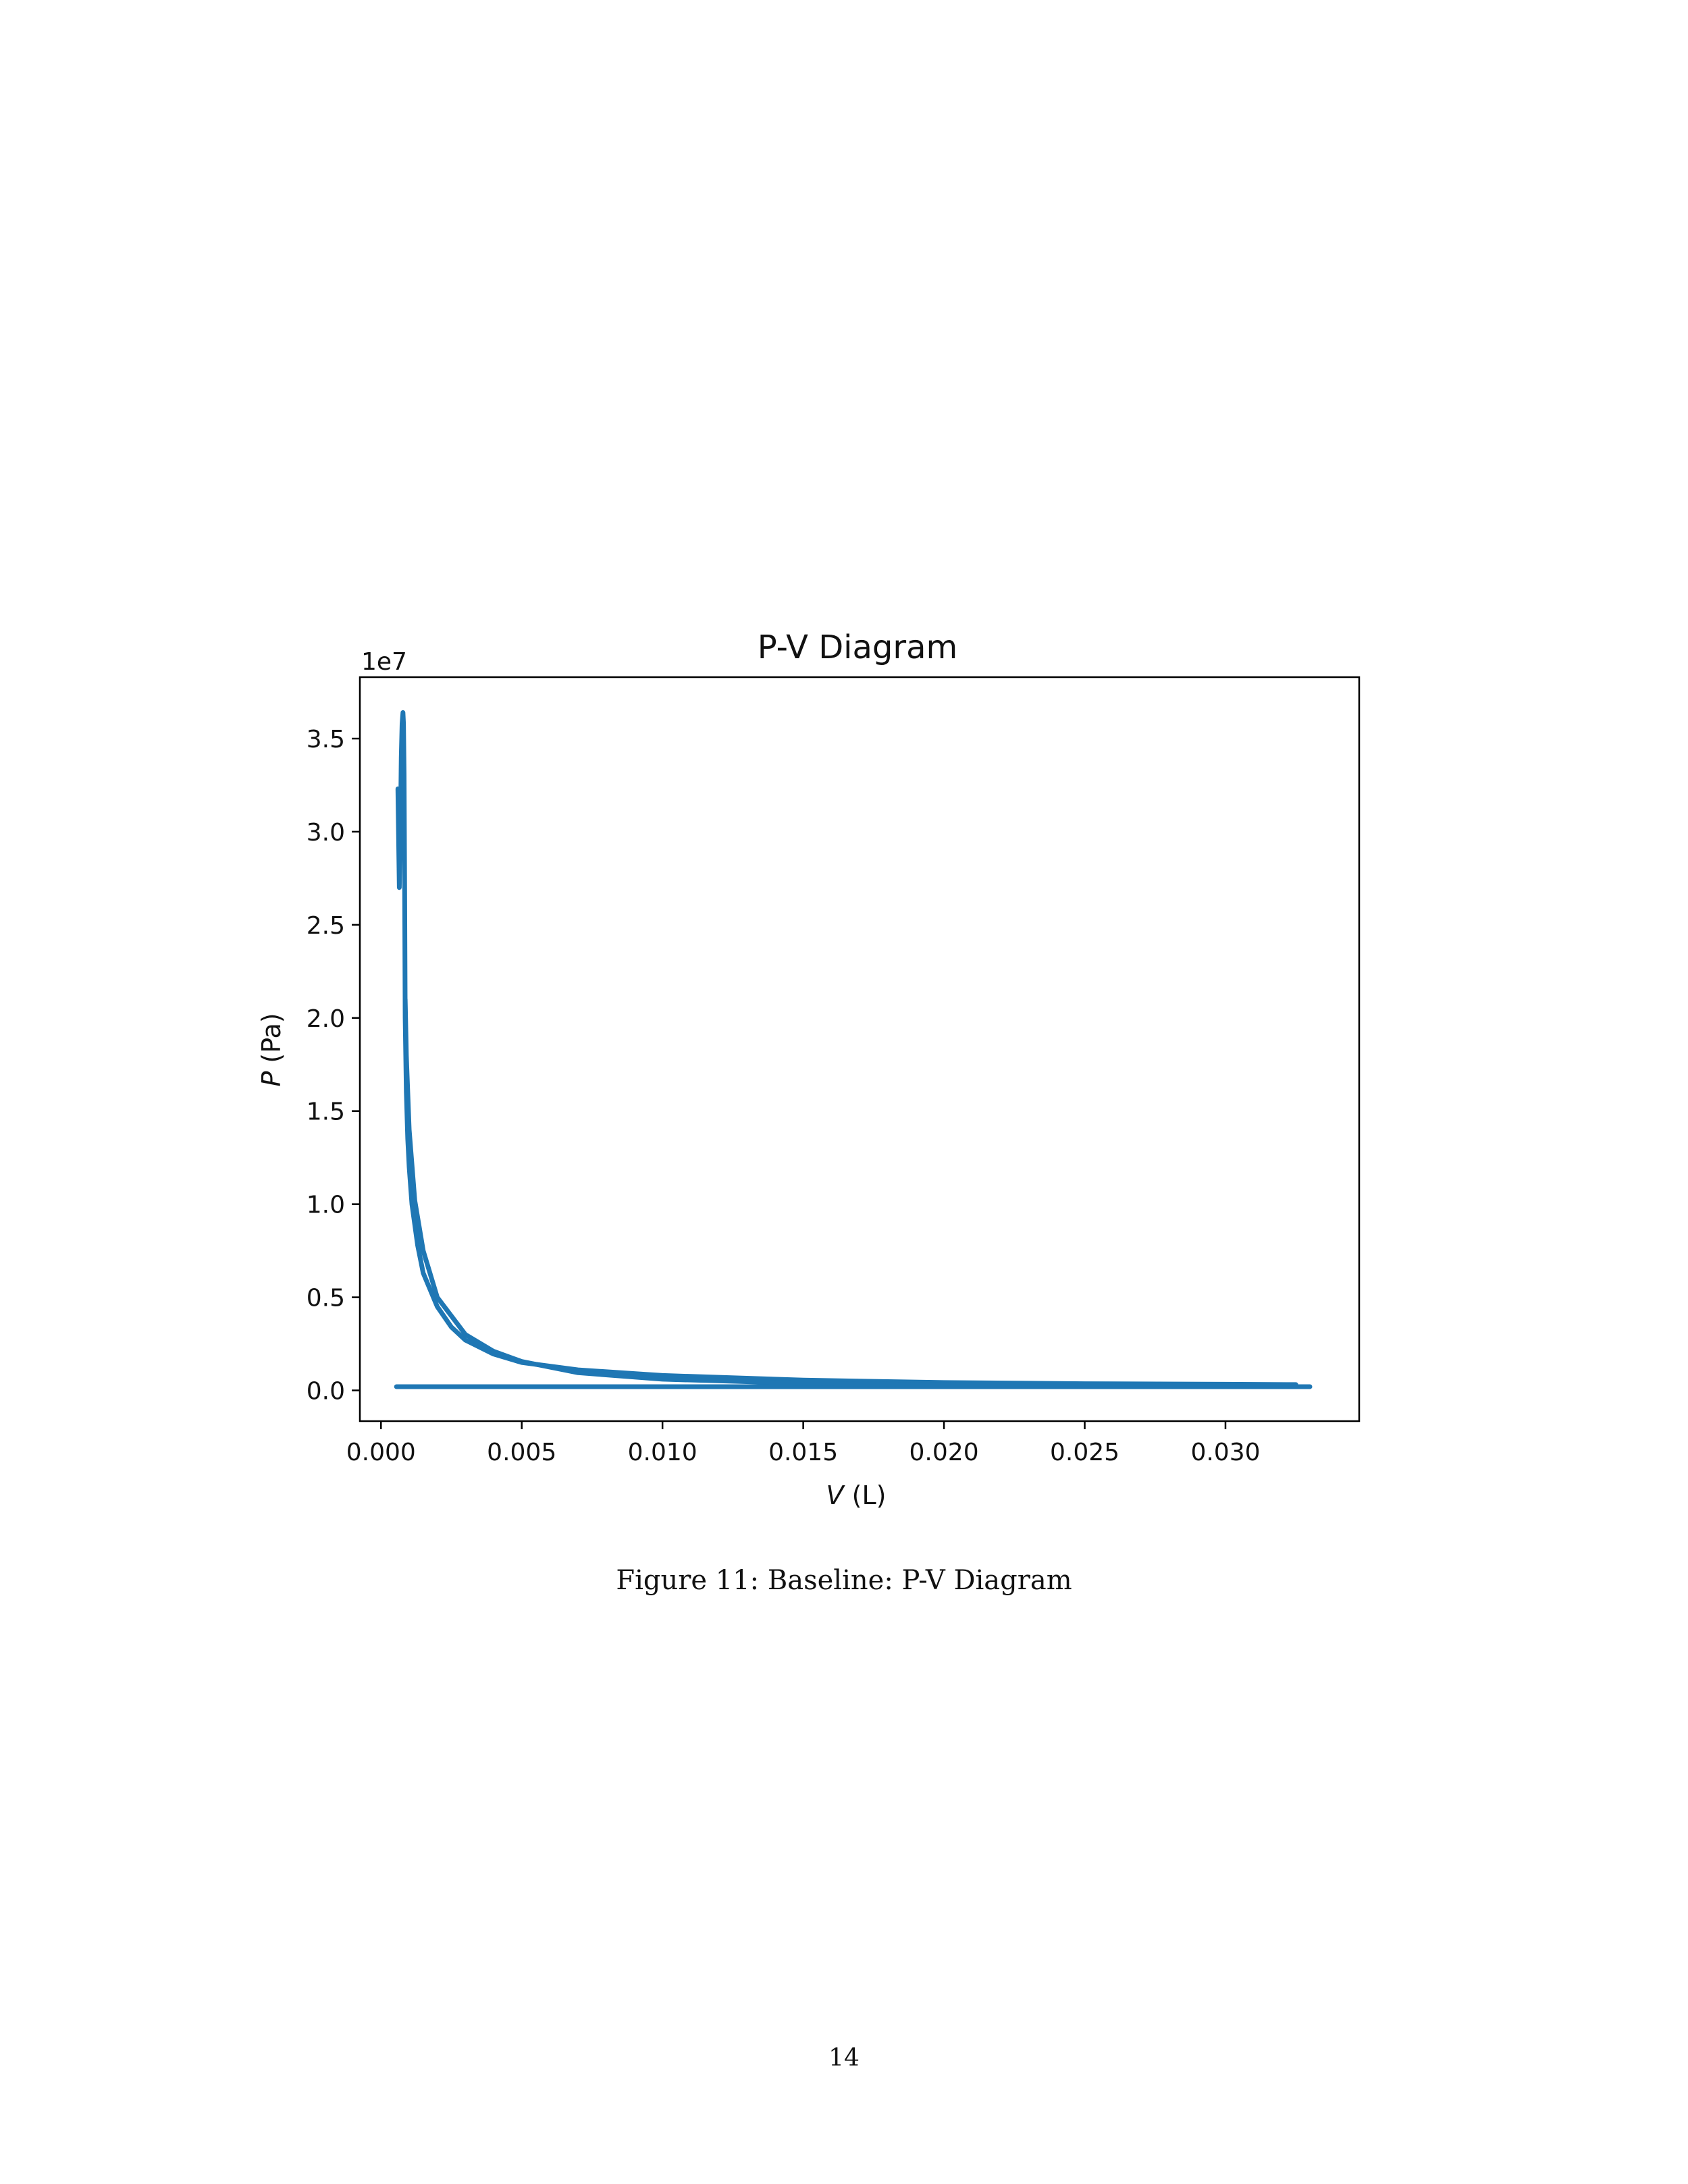  I want to click on y-tick-label: 1.0, so click(326, 1205).